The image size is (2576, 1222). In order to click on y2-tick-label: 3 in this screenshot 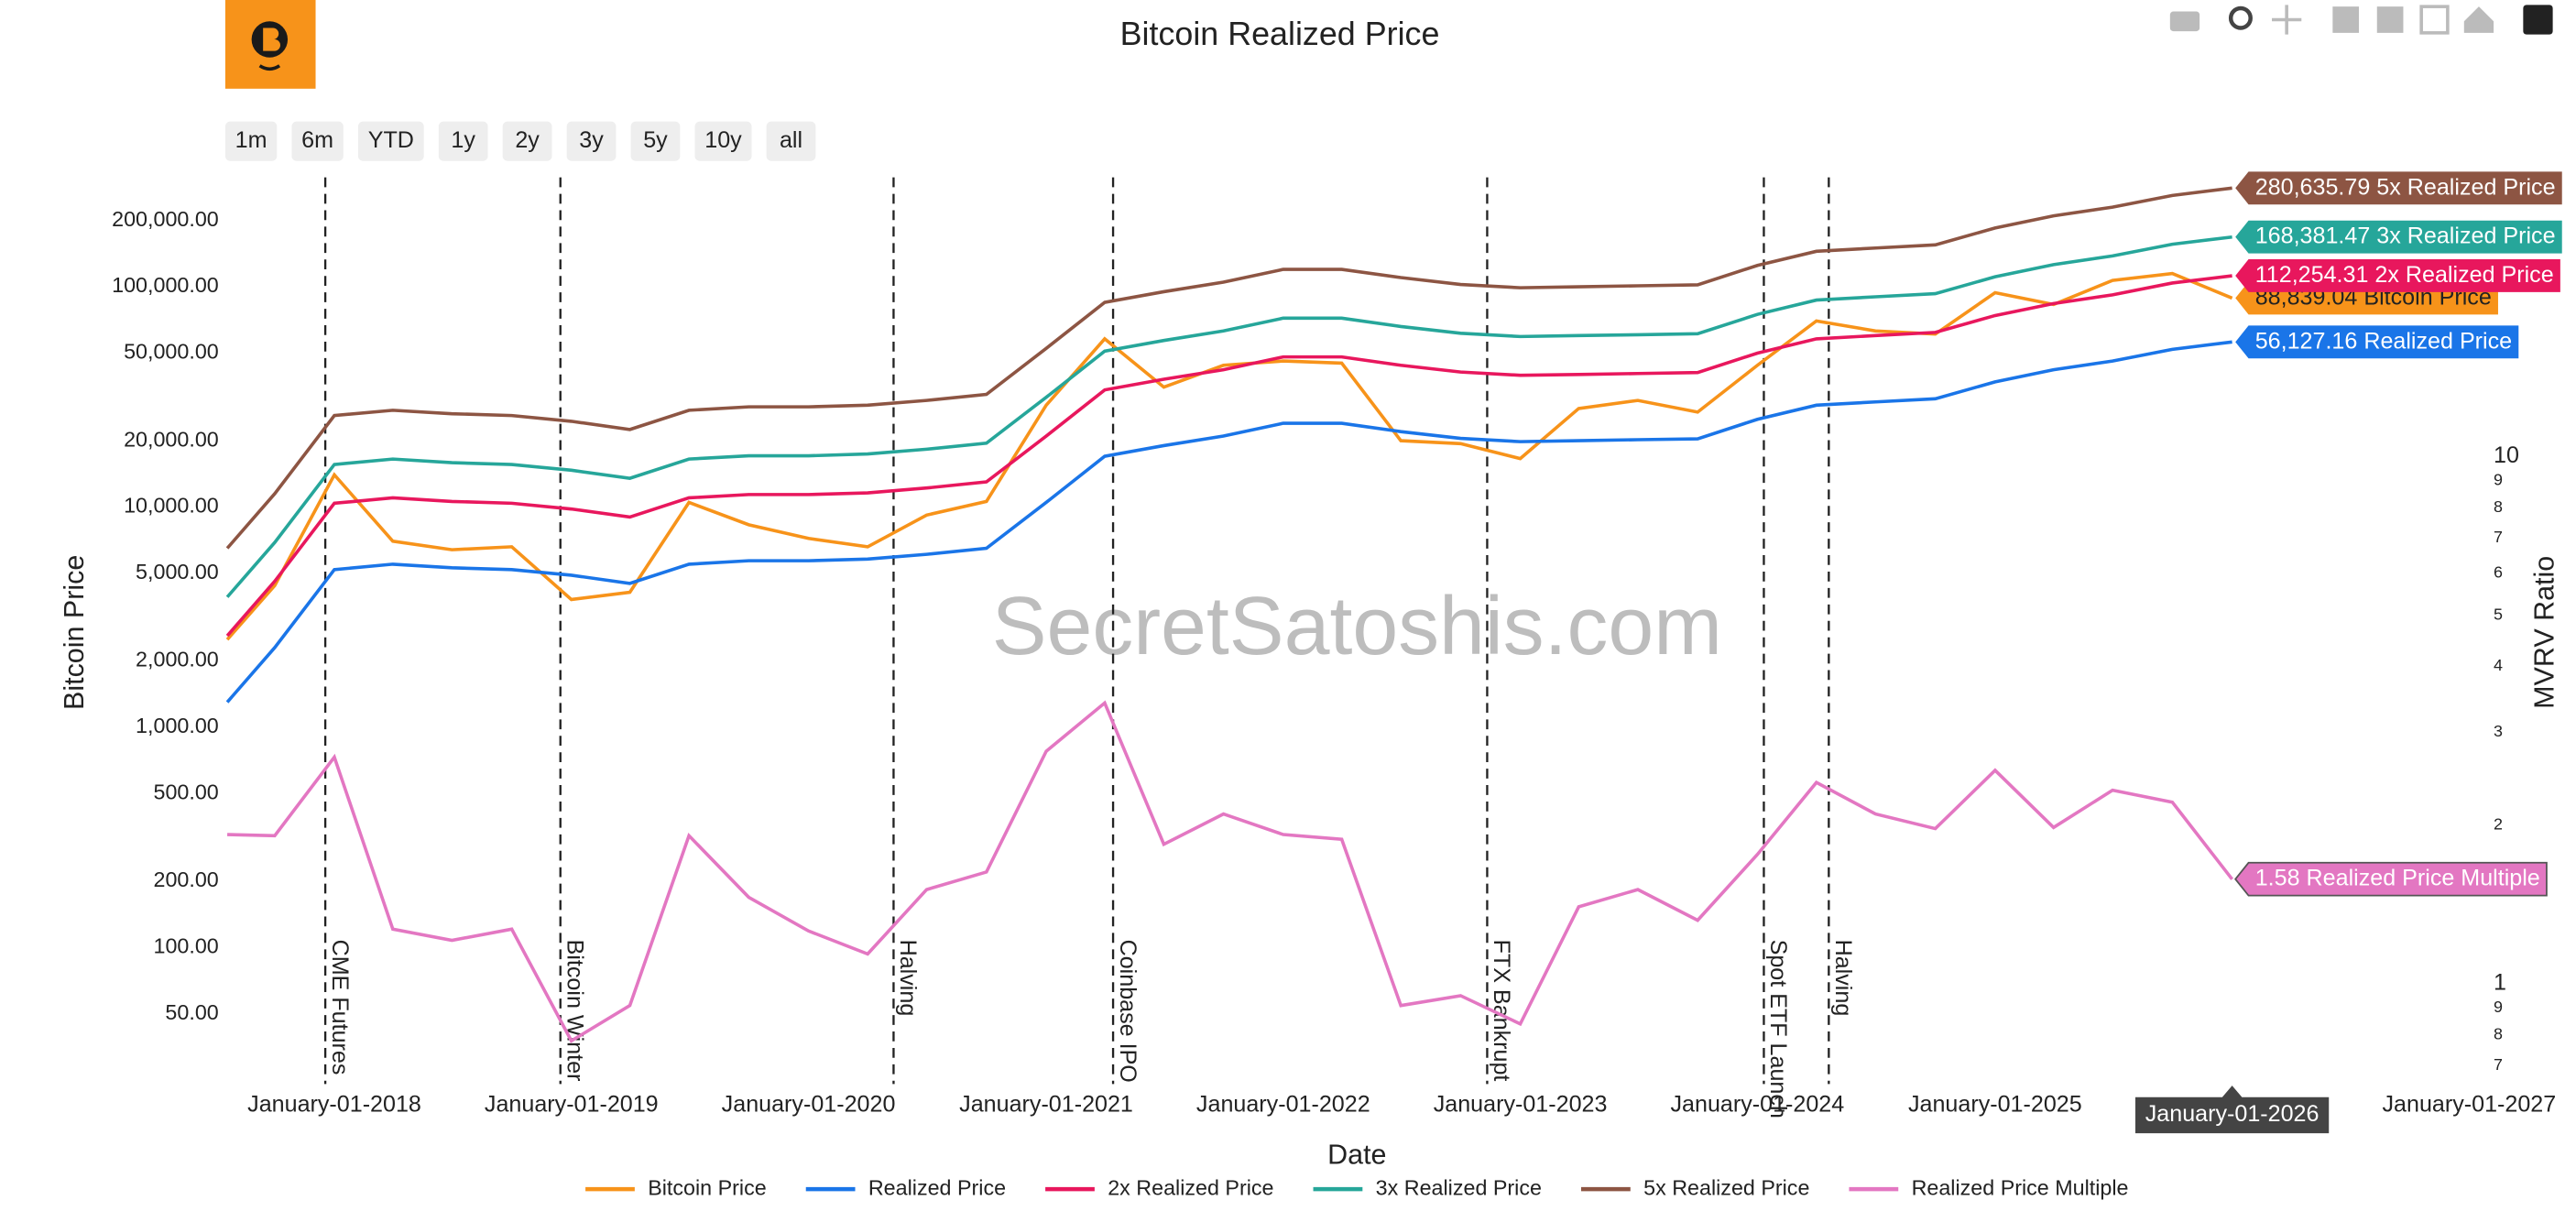, I will do `click(2499, 731)`.